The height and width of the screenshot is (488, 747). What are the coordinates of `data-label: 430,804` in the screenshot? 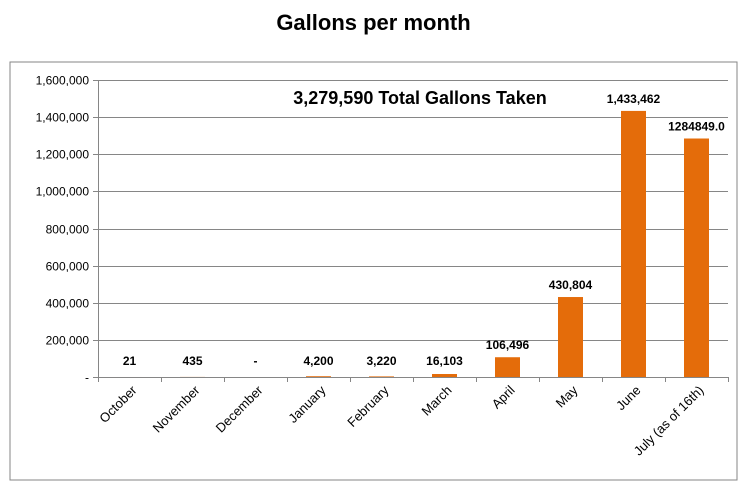 It's located at (571, 285).